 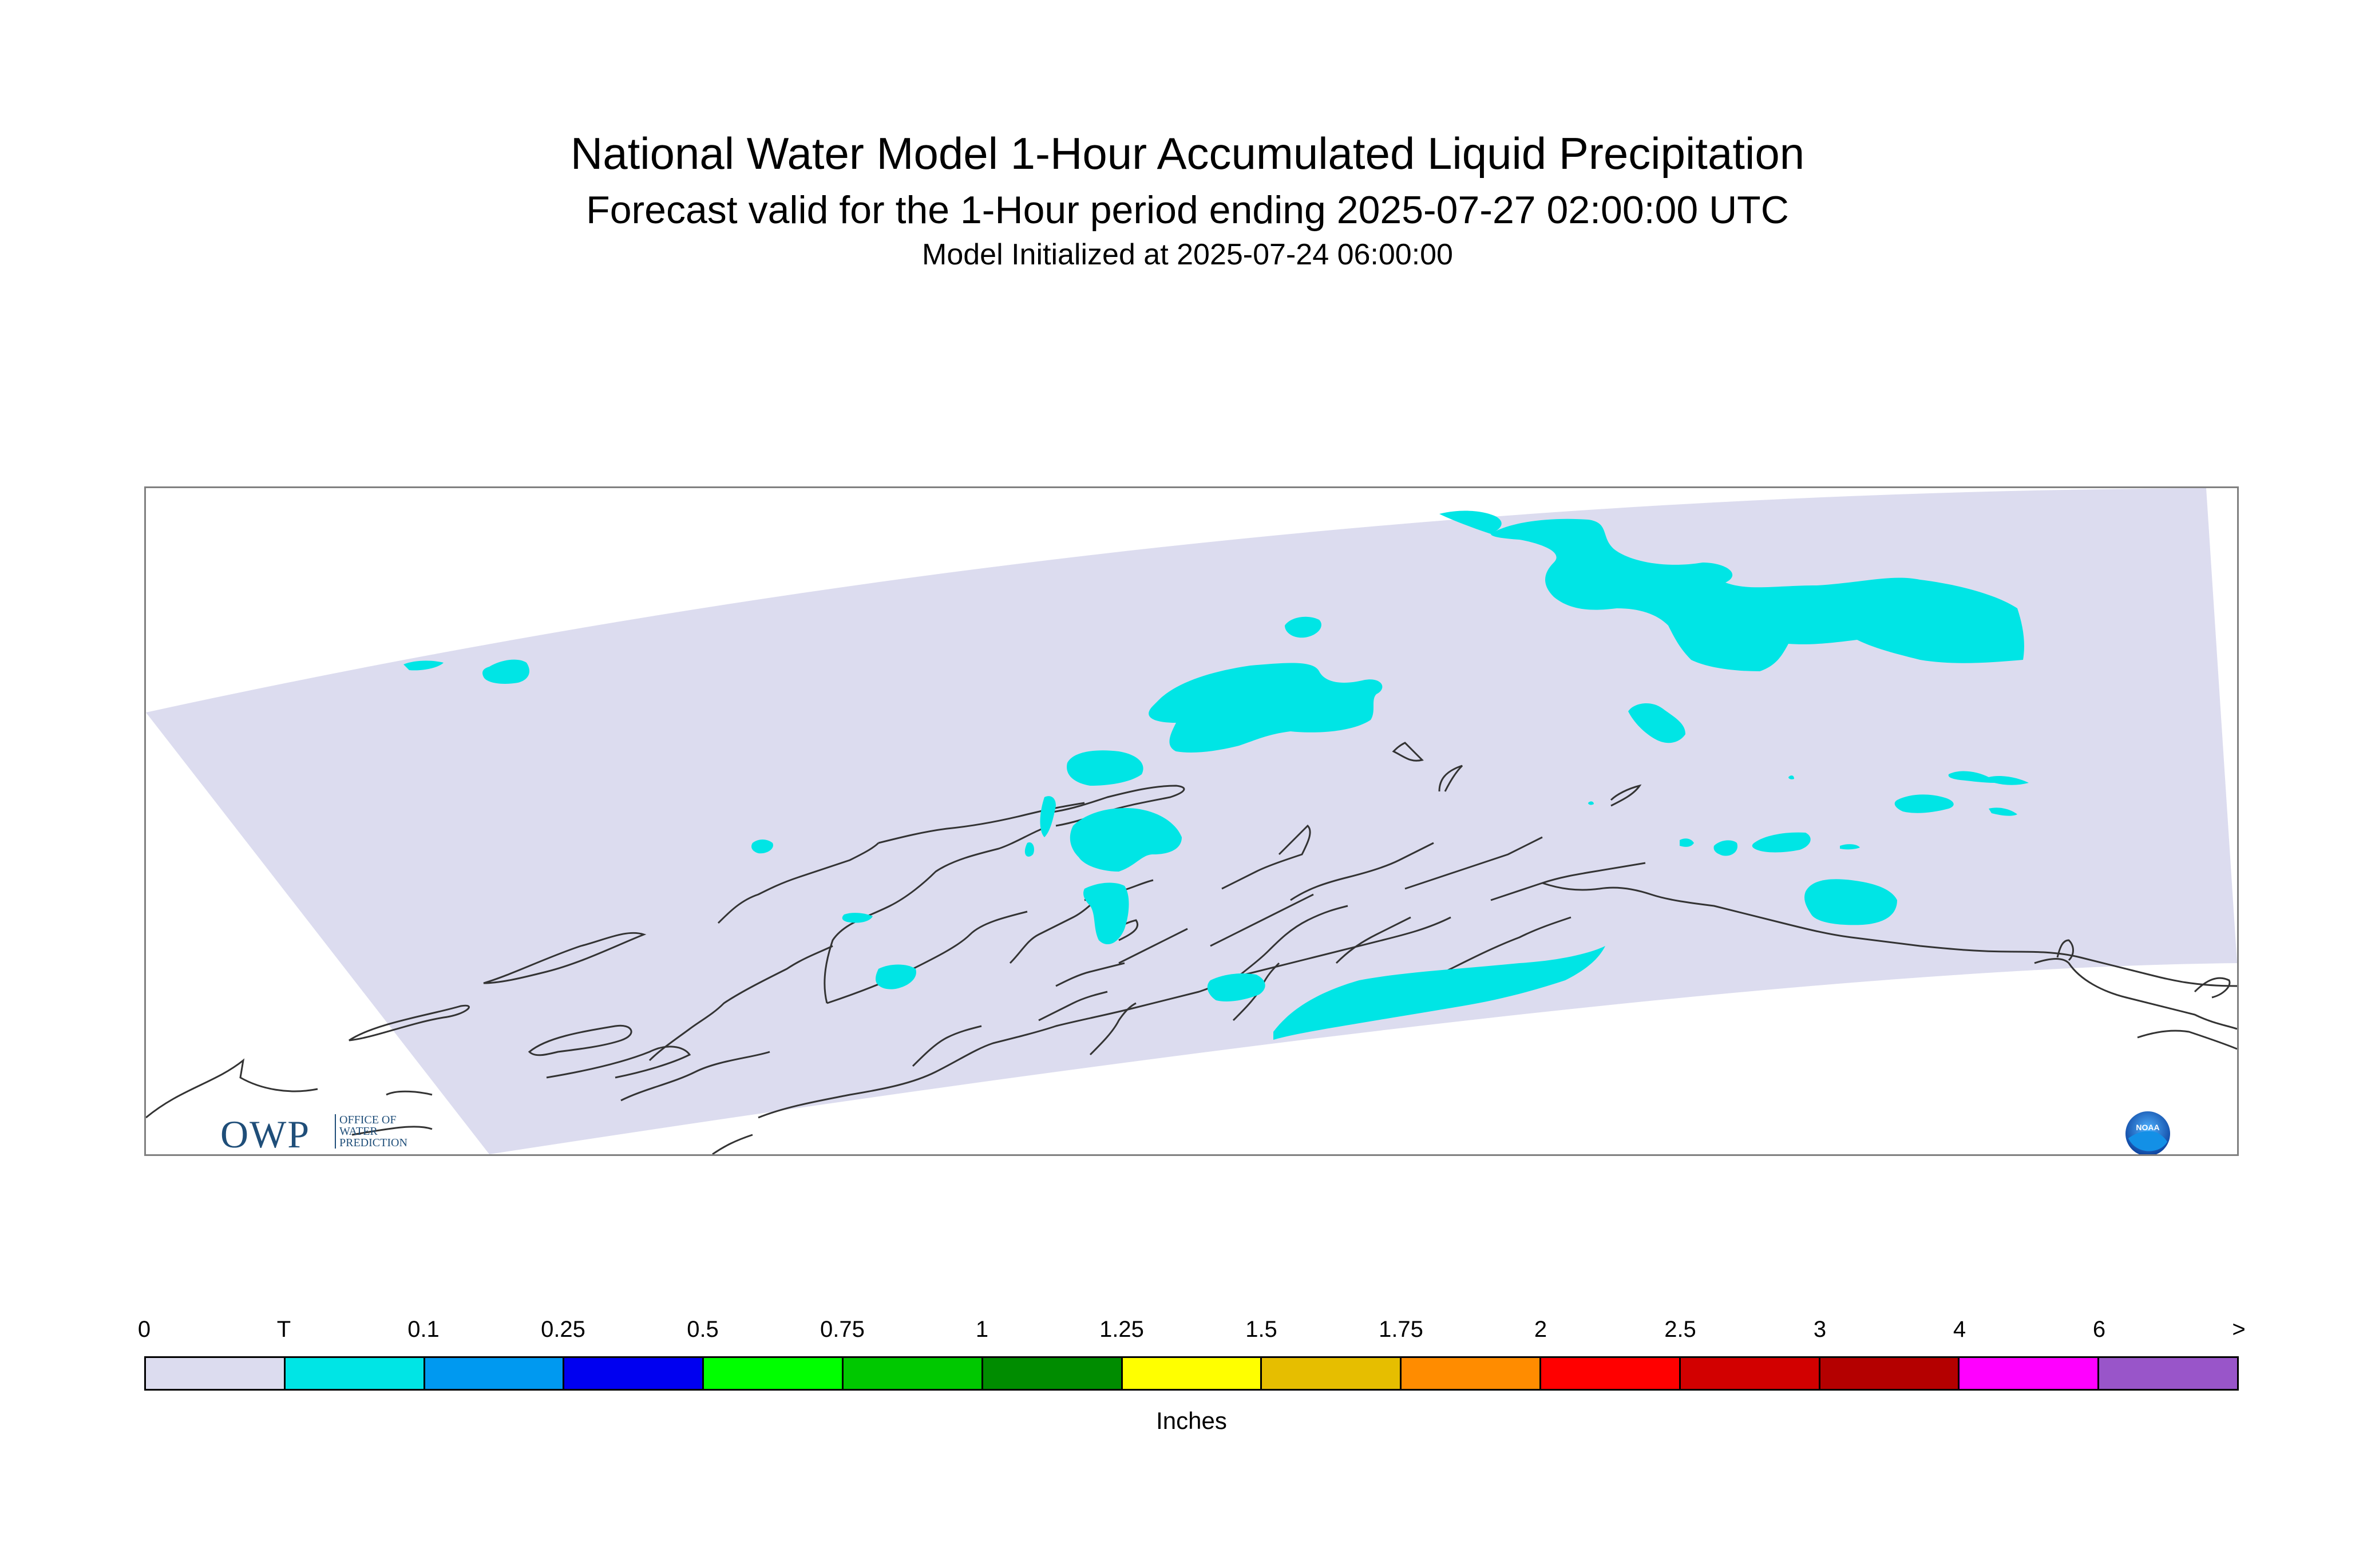 What do you see at coordinates (1959, 1329) in the screenshot?
I see `legend-tick-label: 4` at bounding box center [1959, 1329].